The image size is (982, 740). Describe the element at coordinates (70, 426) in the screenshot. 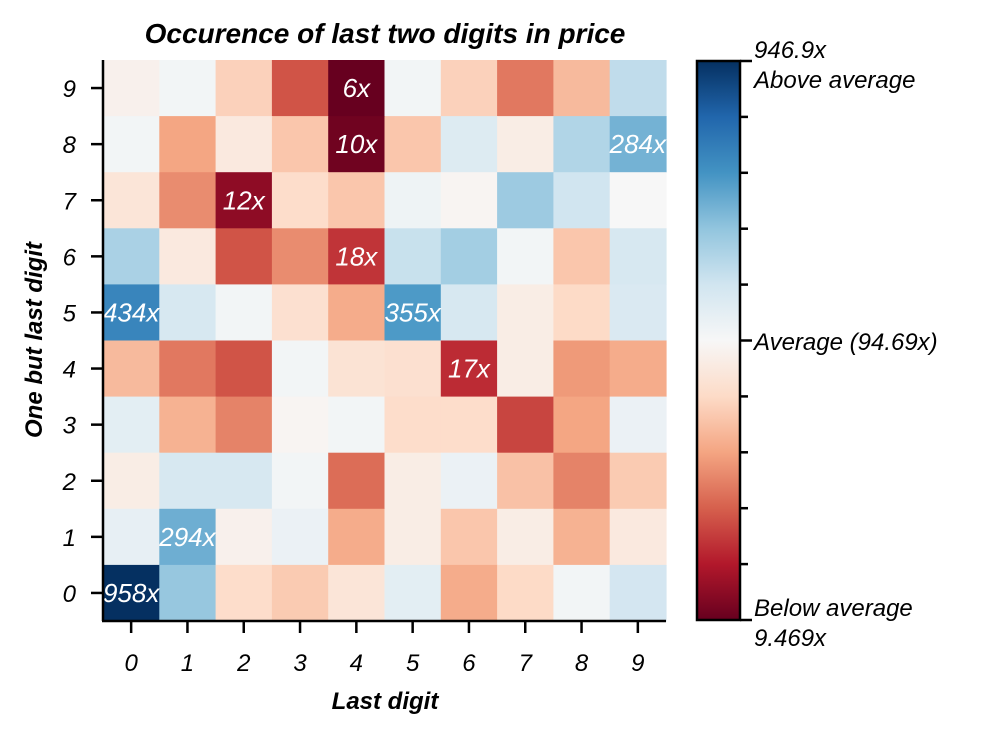

I see `y-tick-label: 3` at that location.